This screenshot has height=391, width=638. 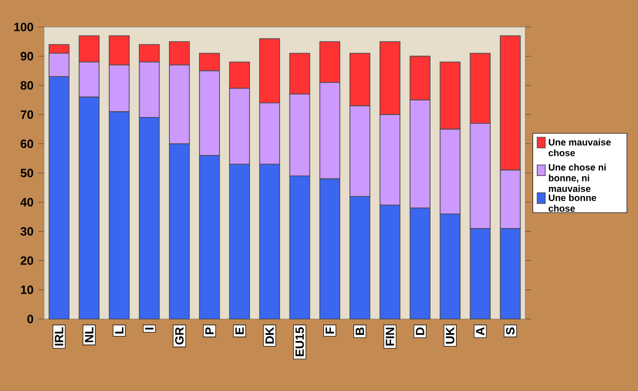 What do you see at coordinates (27, 56) in the screenshot?
I see `y-tick-label: 90` at bounding box center [27, 56].